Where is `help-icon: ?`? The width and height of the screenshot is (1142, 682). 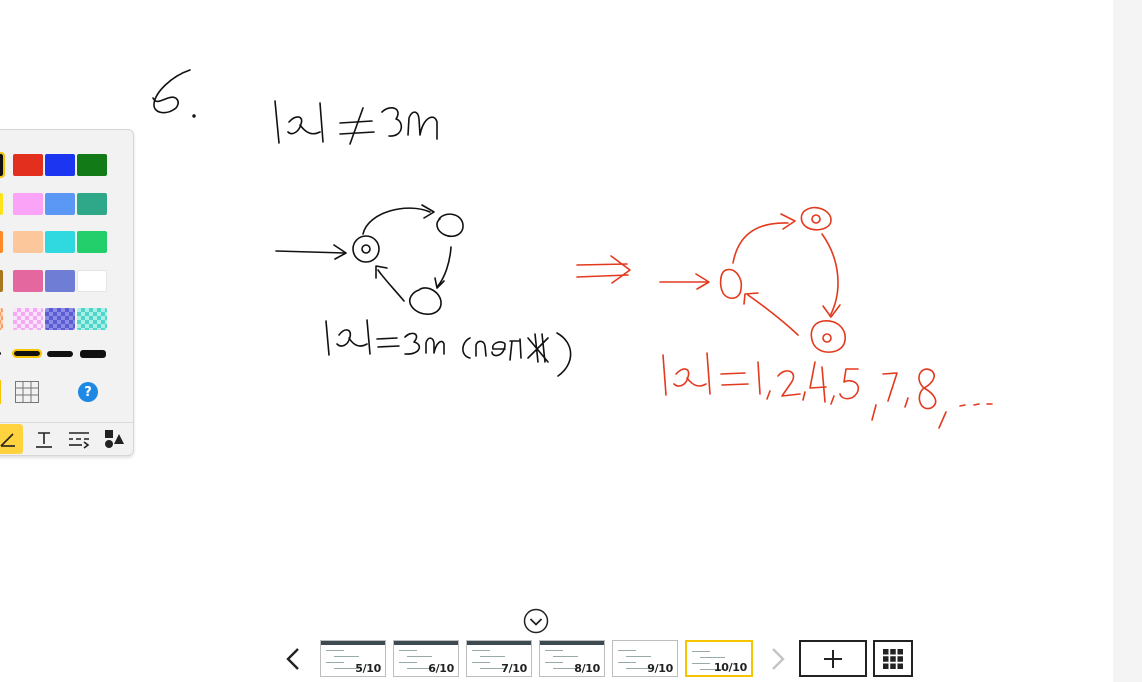 help-icon: ? is located at coordinates (88, 392).